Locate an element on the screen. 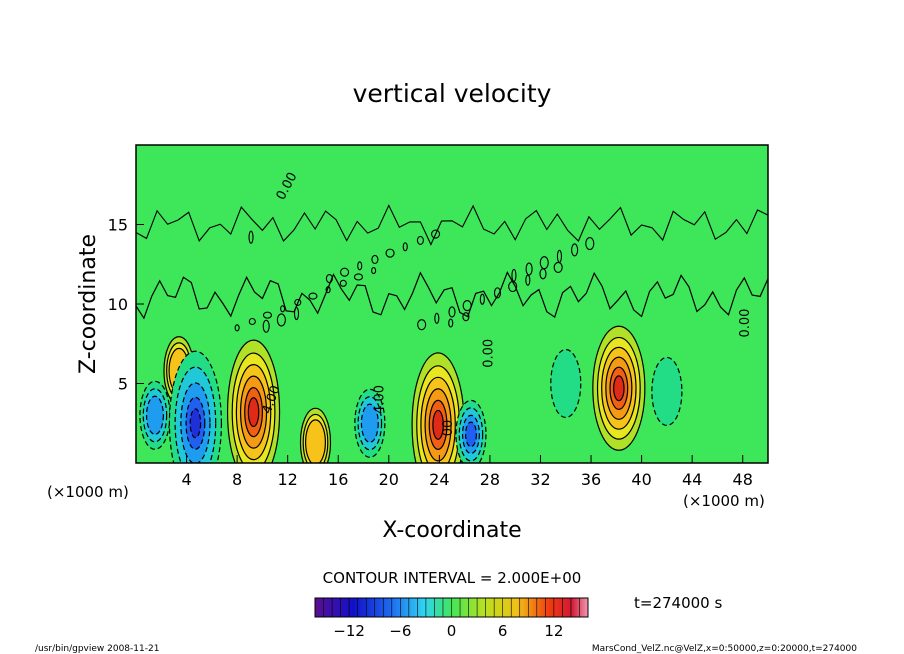  x-tick-label: 48 is located at coordinates (743, 479).